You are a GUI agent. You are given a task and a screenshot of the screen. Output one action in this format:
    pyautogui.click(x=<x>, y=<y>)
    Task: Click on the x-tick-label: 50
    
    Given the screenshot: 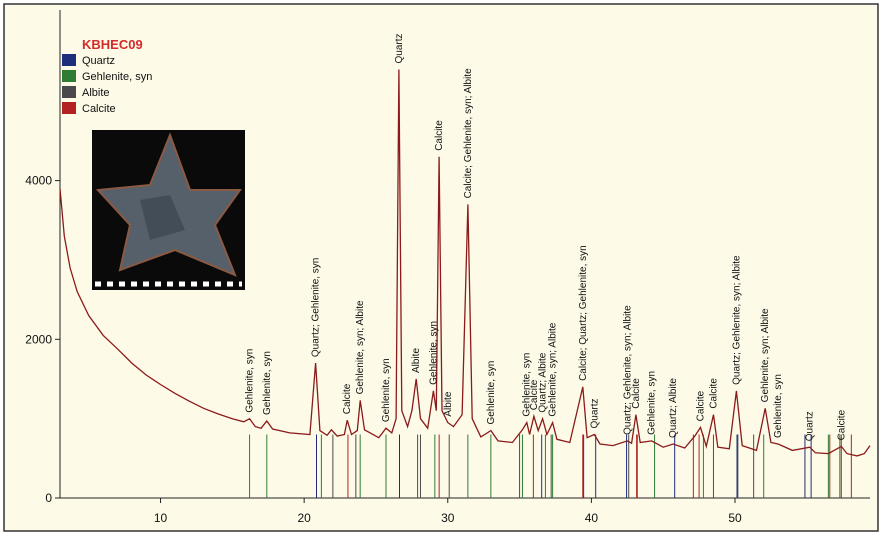 What is the action you would take?
    pyautogui.click(x=735, y=518)
    